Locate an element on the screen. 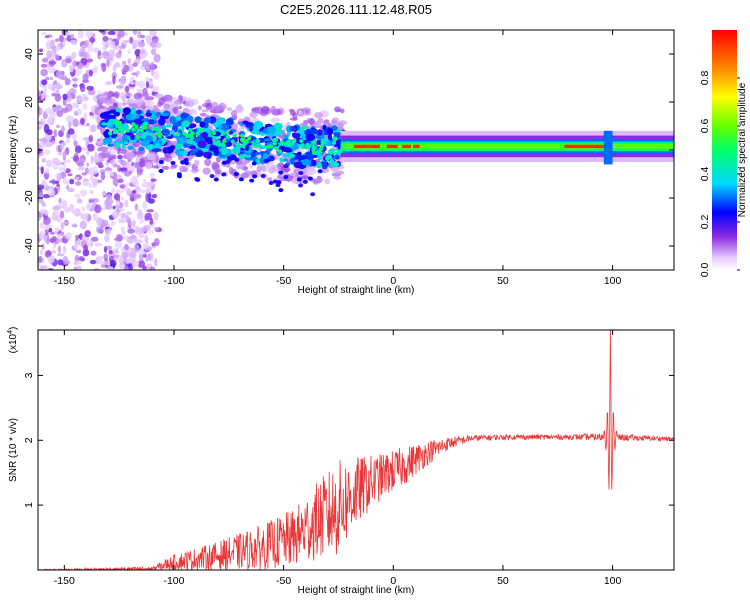 The width and height of the screenshot is (750, 600). spectrogram-x-tick-label: 50 is located at coordinates (503, 281).